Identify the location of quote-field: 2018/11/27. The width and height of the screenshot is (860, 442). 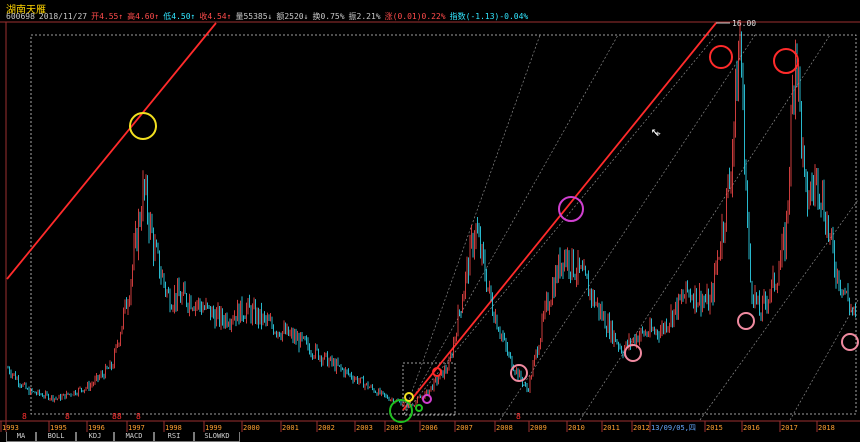
(63, 16).